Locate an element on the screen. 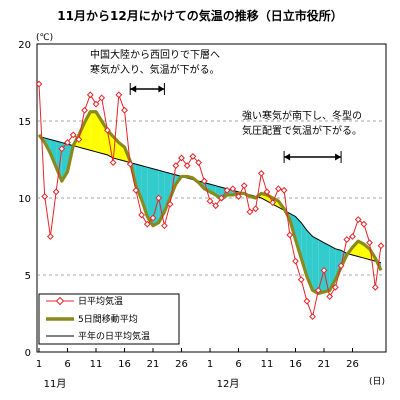  legend-label-moving-avg: 5日間移動平均 is located at coordinates (108, 319).